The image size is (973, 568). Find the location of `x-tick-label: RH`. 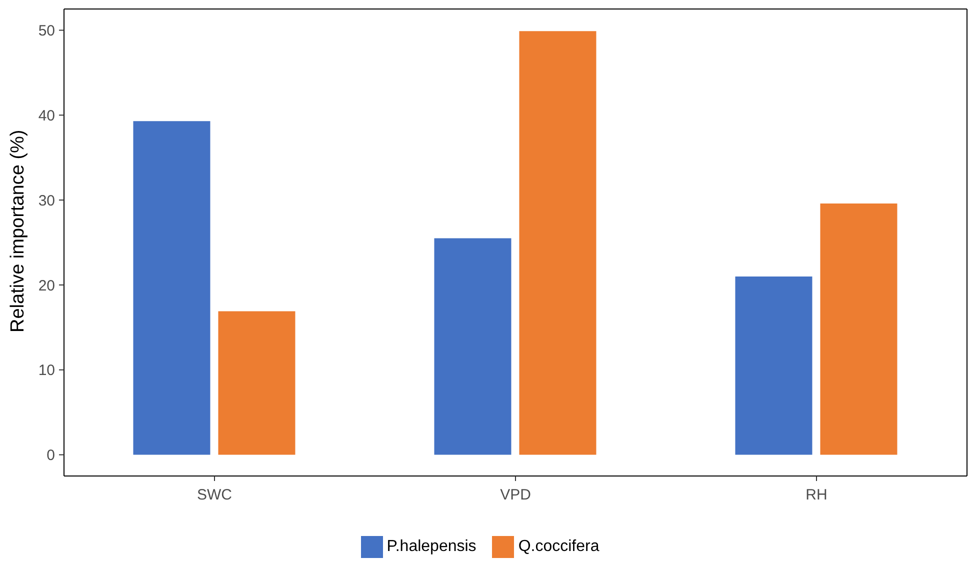

x-tick-label: RH is located at coordinates (817, 495).